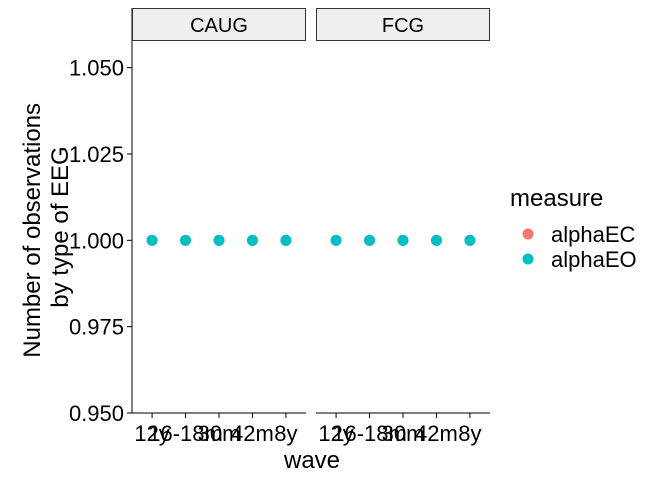 The width and height of the screenshot is (672, 480). I want to click on facet-strip-label: FCG, so click(403, 26).